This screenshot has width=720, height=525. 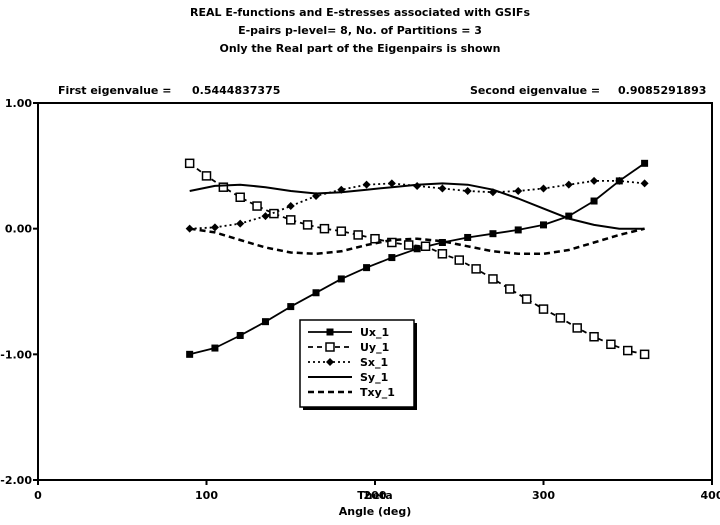 I want to click on x-axis-title: Theta, so click(x=374, y=495).